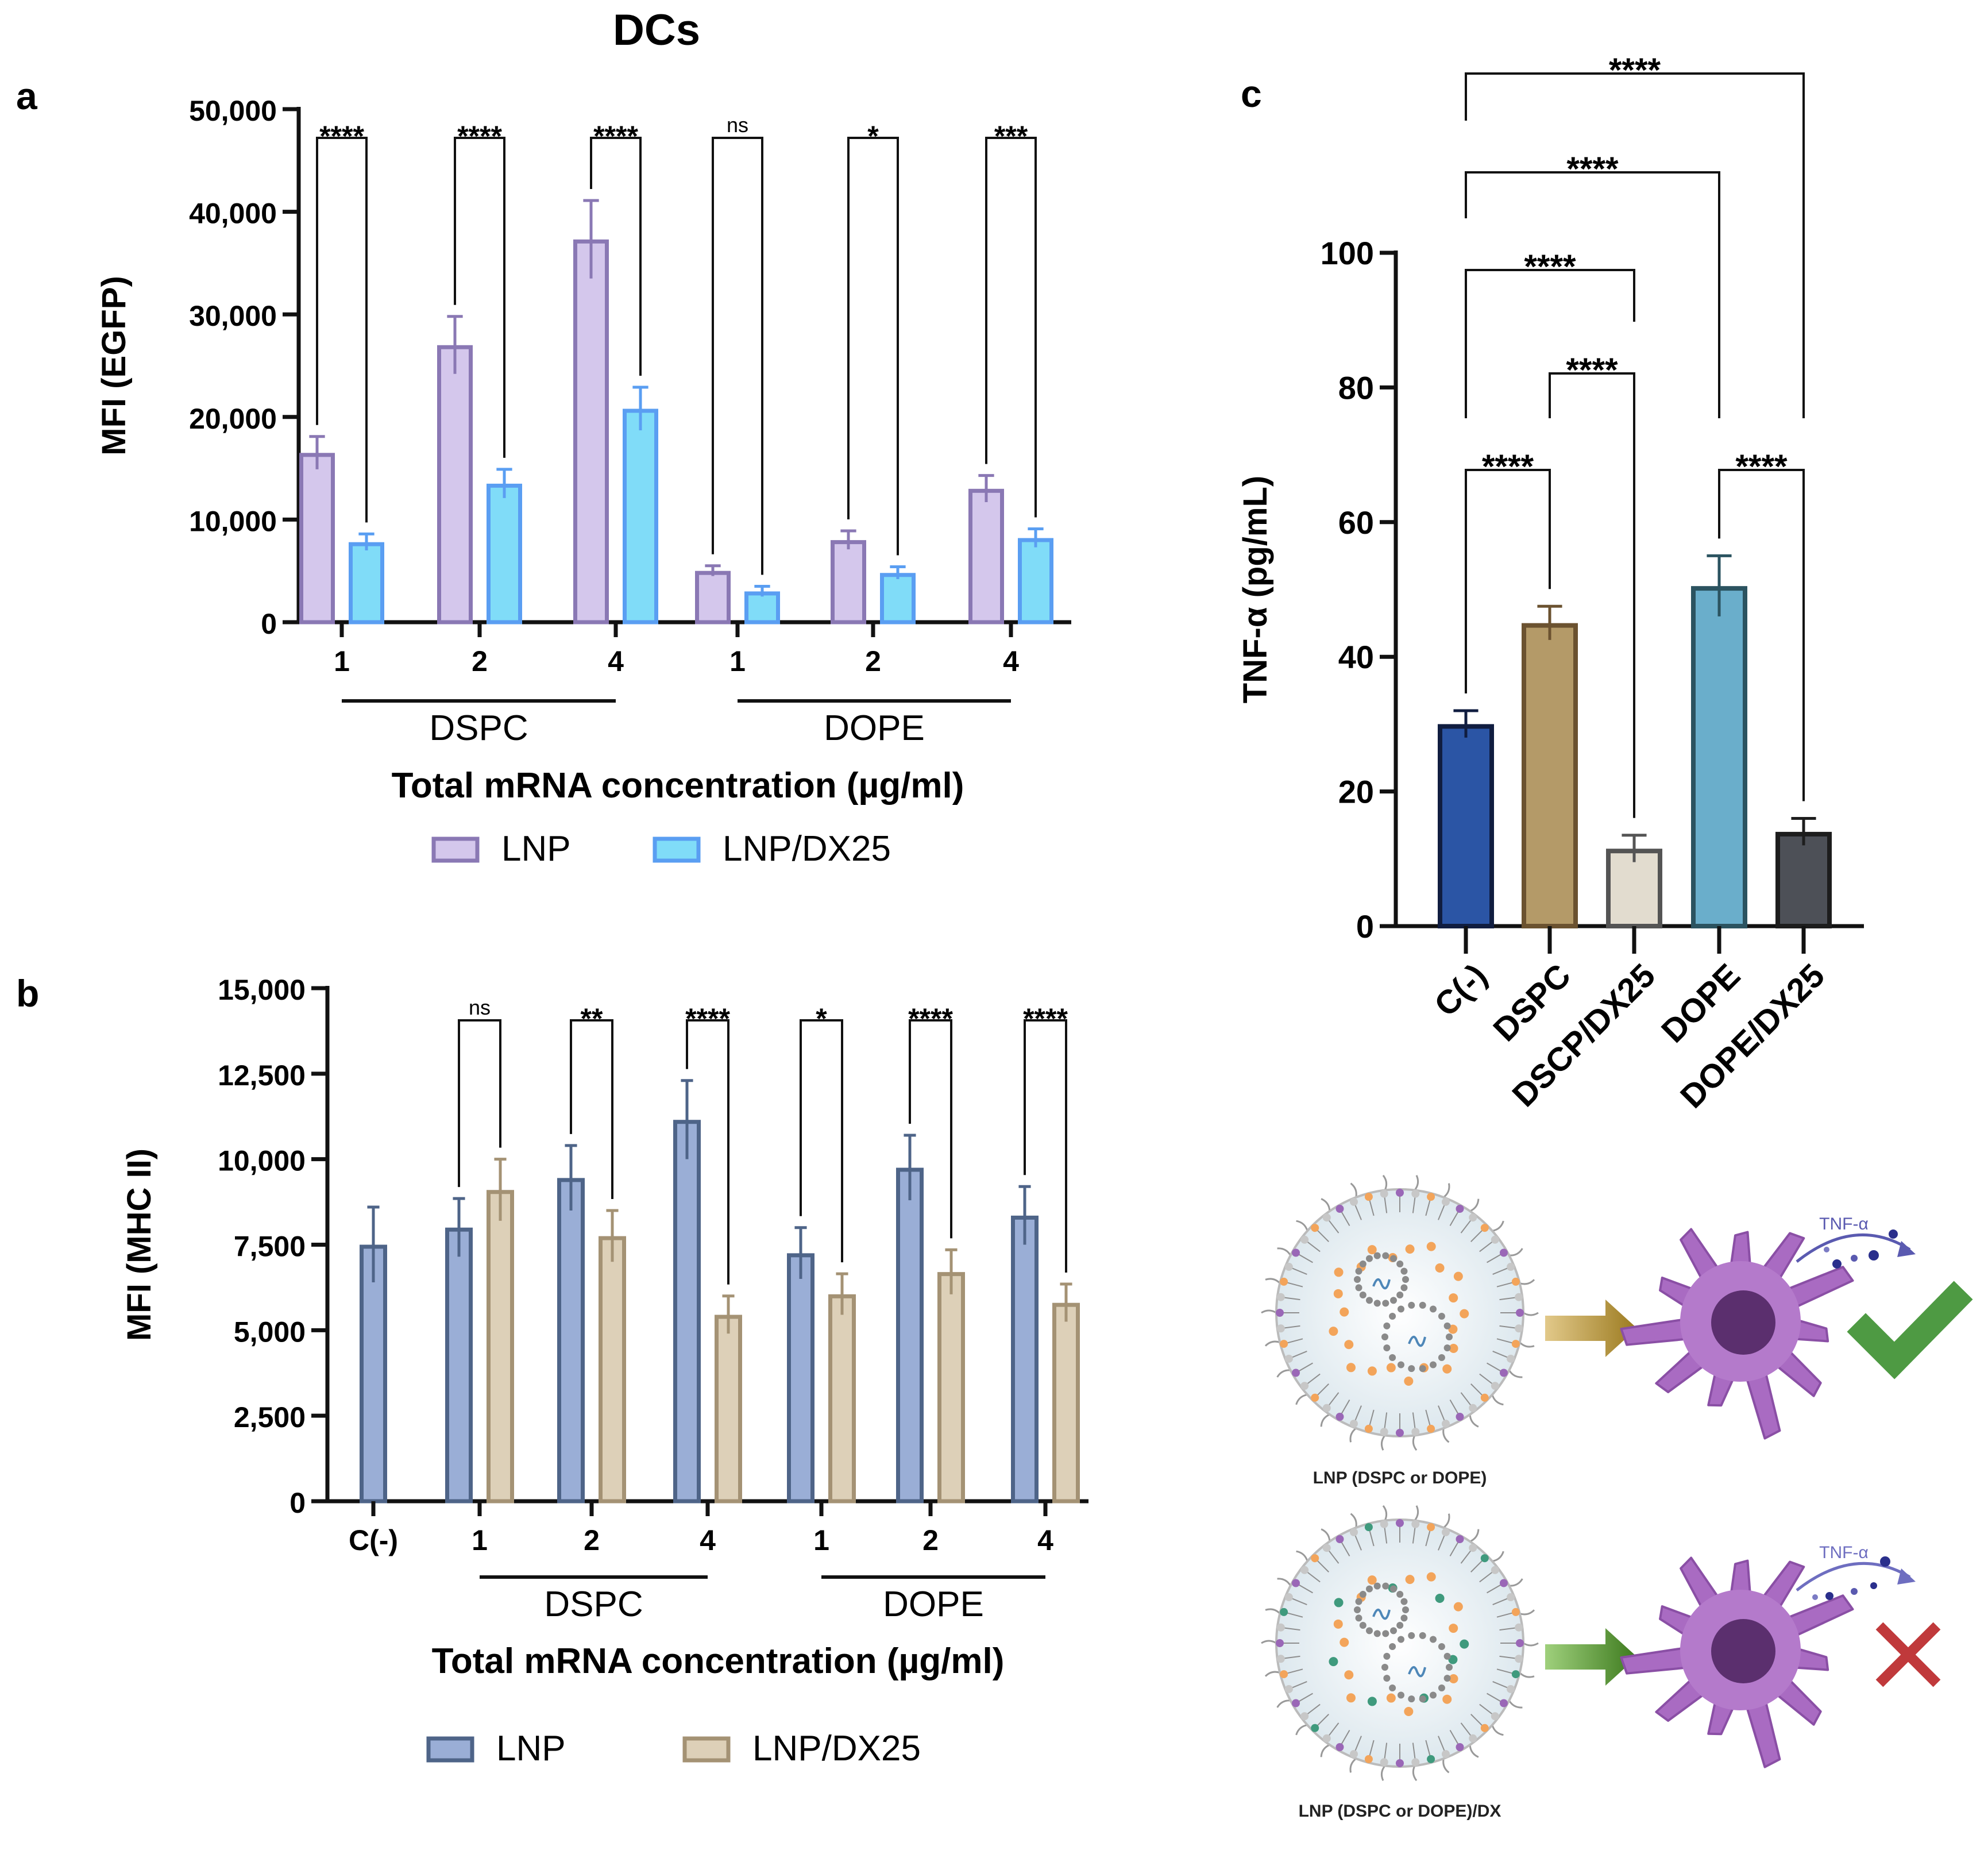 This screenshot has width=1988, height=1858. Describe the element at coordinates (615, 136) in the screenshot. I see `chart-a-significance-label: ****` at that location.